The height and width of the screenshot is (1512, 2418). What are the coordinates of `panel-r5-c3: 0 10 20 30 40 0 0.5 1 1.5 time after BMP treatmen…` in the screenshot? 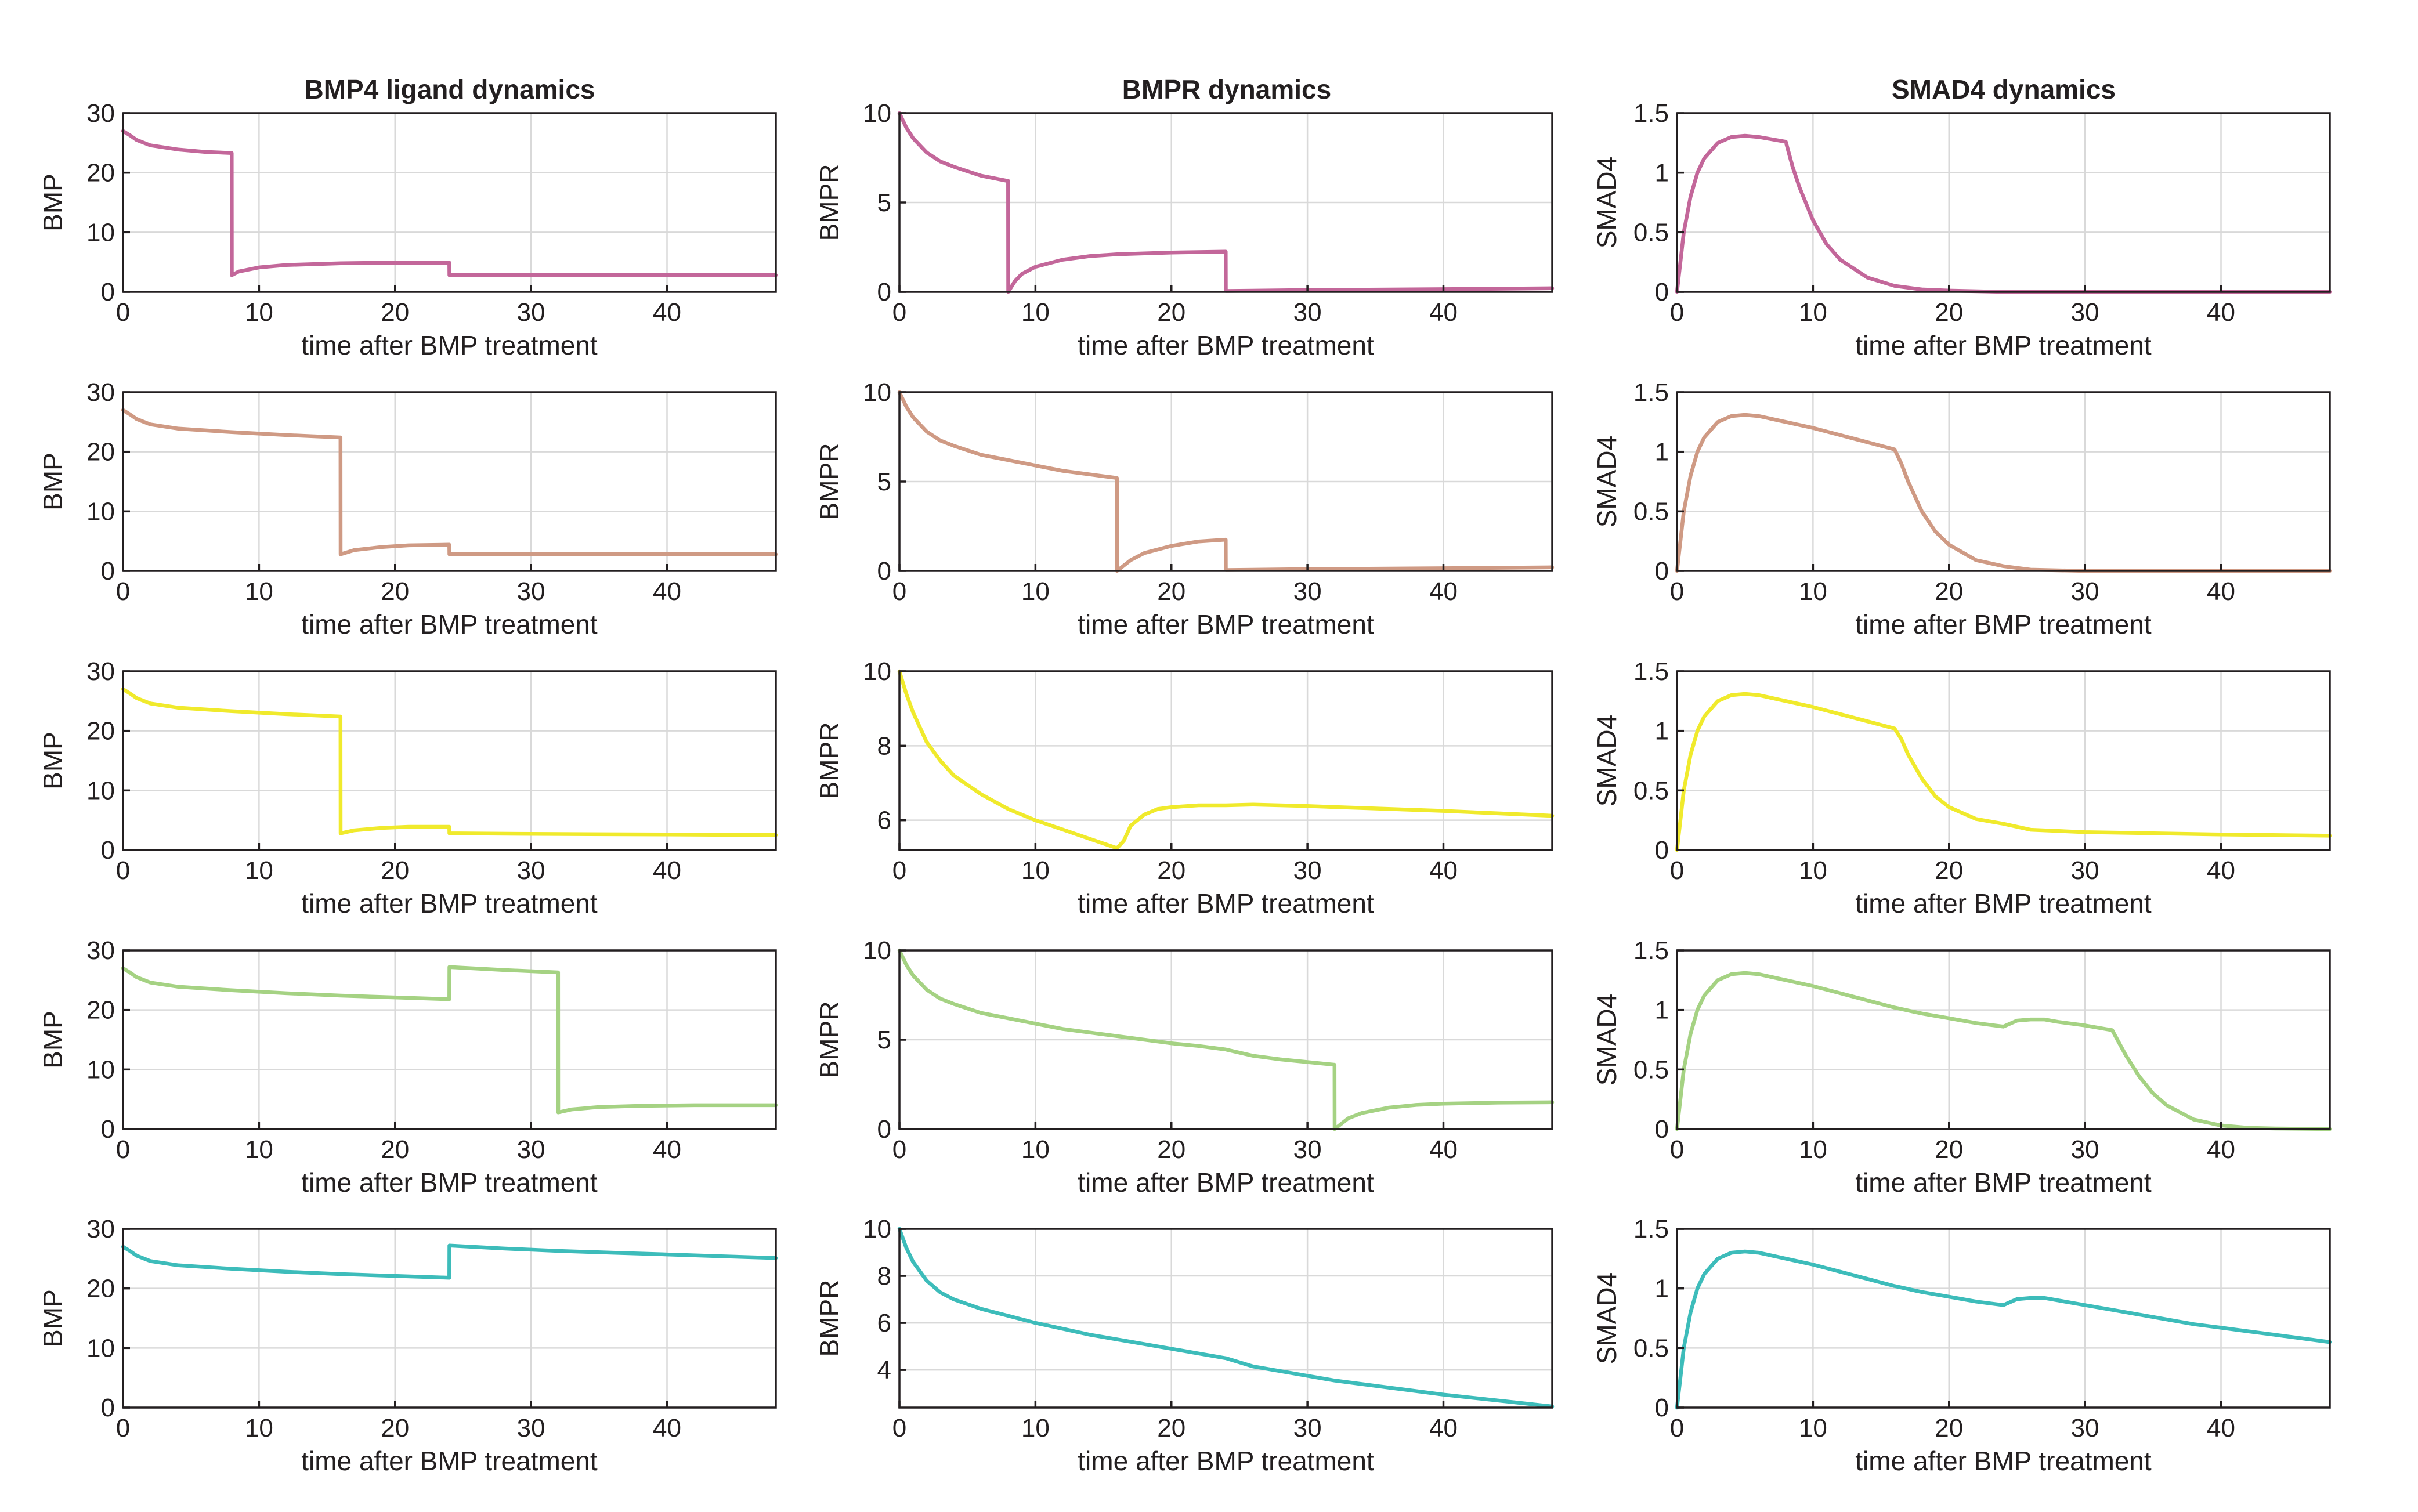 It's located at (1962, 1345).